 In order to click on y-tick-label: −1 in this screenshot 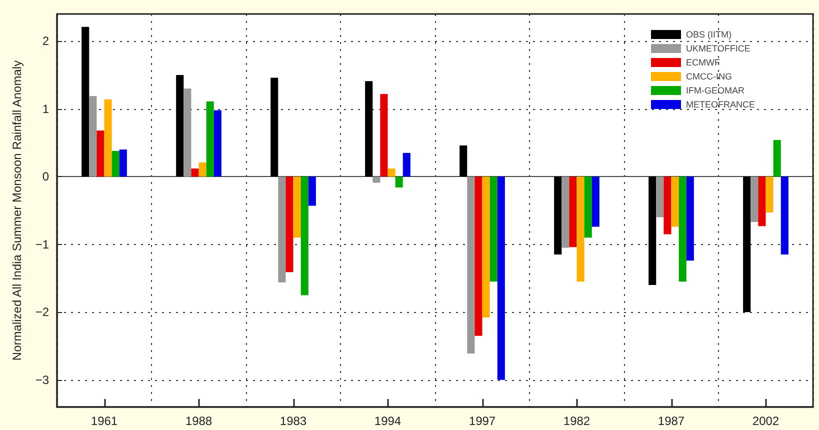, I will do `click(42, 244)`.